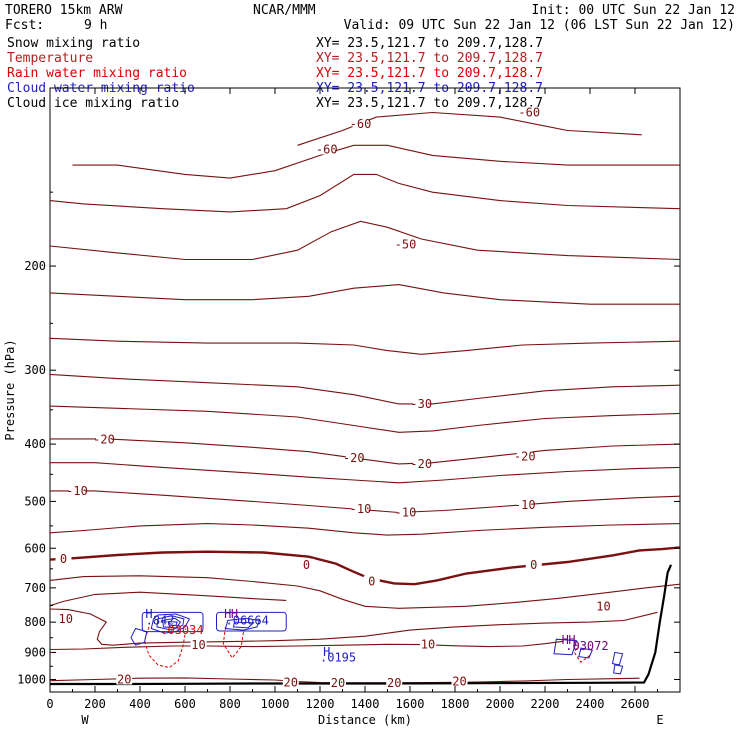 This screenshot has width=740, height=740. What do you see at coordinates (160, 621) in the screenshot?
I see `value-label: .842` at bounding box center [160, 621].